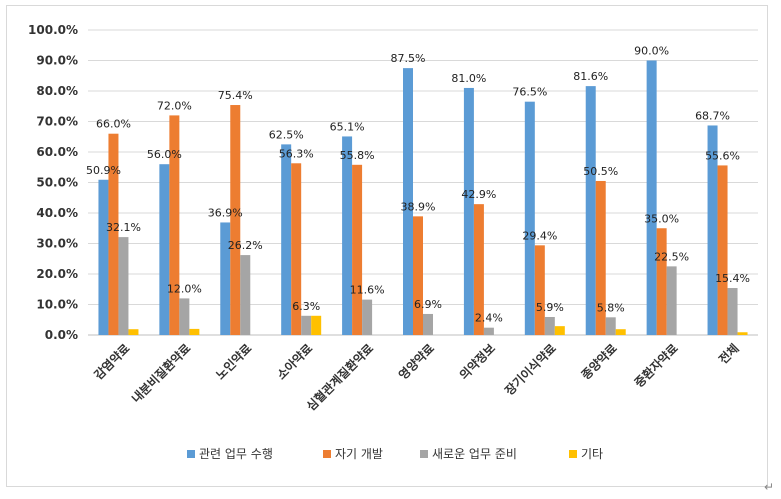 The width and height of the screenshot is (781, 499). What do you see at coordinates (367, 290) in the screenshot?
I see `data-label: 11.6%` at bounding box center [367, 290].